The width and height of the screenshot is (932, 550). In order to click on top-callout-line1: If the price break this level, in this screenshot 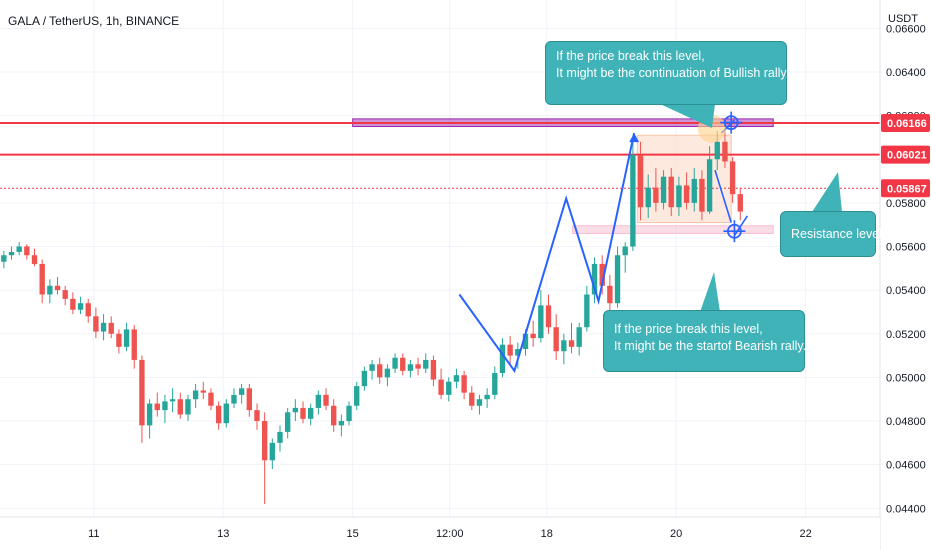, I will do `click(630, 56)`.